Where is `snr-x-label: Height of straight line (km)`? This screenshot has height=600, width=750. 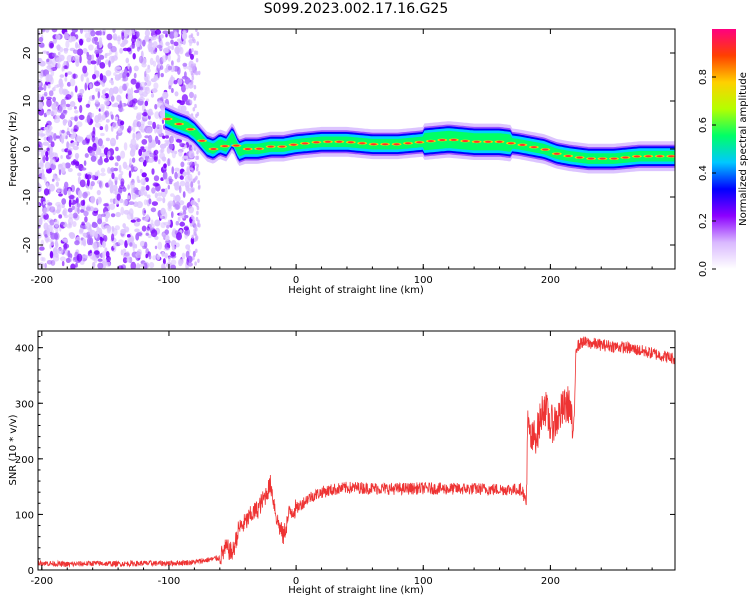 snr-x-label: Height of straight line (km) is located at coordinates (356, 590).